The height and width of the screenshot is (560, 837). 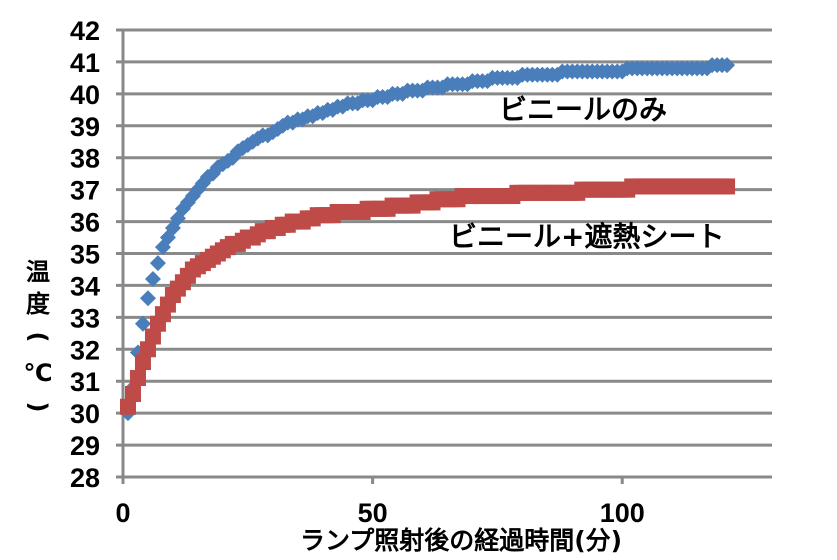 What do you see at coordinates (122, 513) in the screenshot?
I see `x-tick-label: 0` at bounding box center [122, 513].